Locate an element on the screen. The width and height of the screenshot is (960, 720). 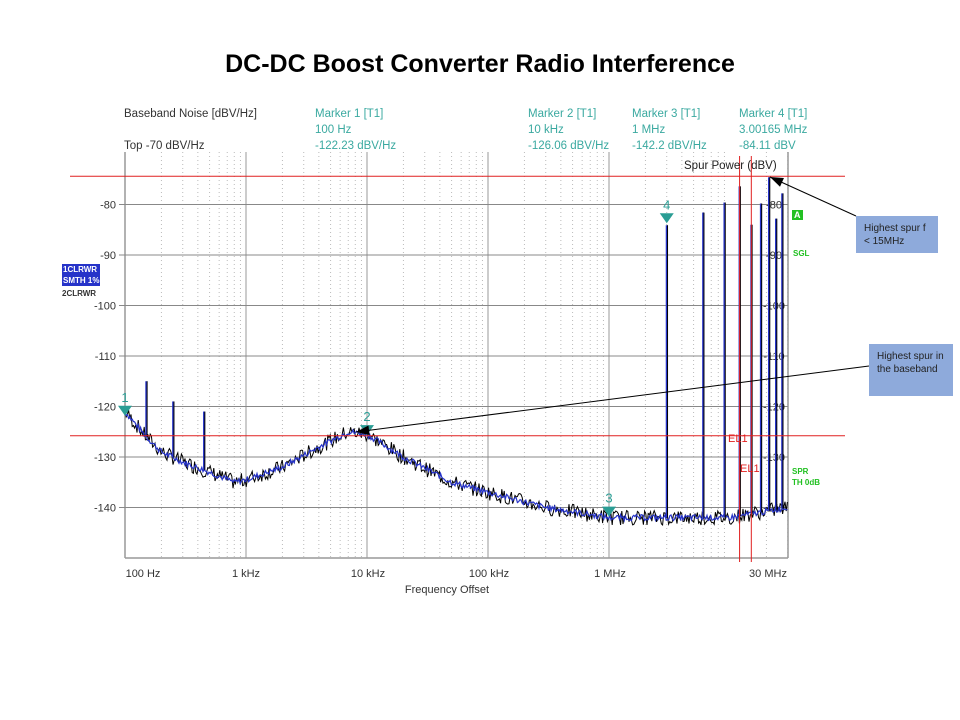
trace-1-mode: 1CLRWR is located at coordinates (80, 269).